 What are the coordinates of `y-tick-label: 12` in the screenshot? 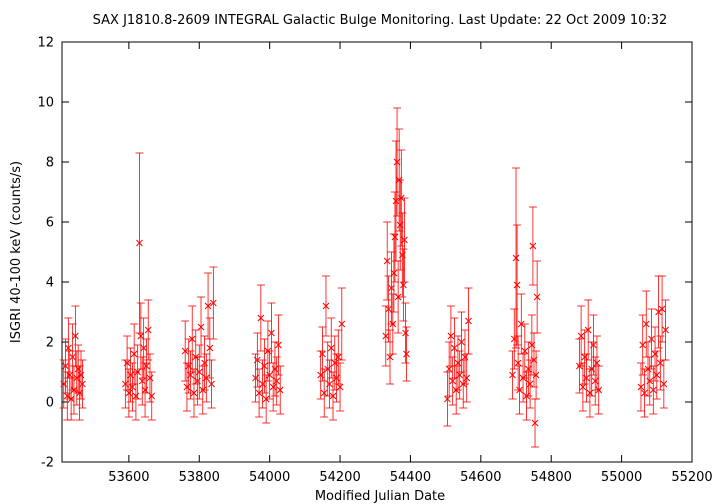 It's located at (45, 43).